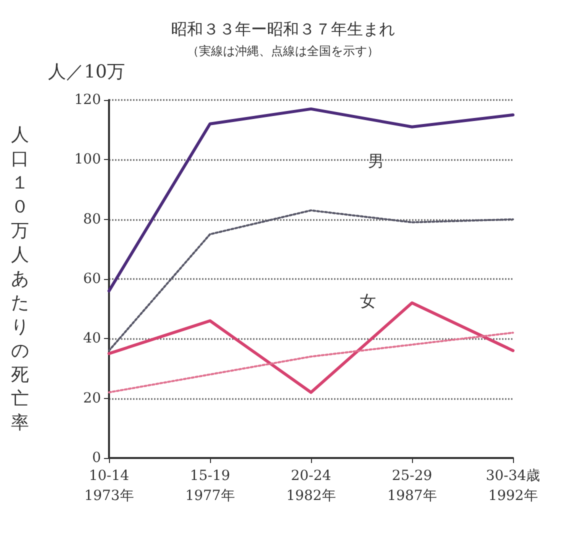  What do you see at coordinates (20, 279) in the screenshot?
I see `text: 人口１０万人あたりの死亡率` at bounding box center [20, 279].